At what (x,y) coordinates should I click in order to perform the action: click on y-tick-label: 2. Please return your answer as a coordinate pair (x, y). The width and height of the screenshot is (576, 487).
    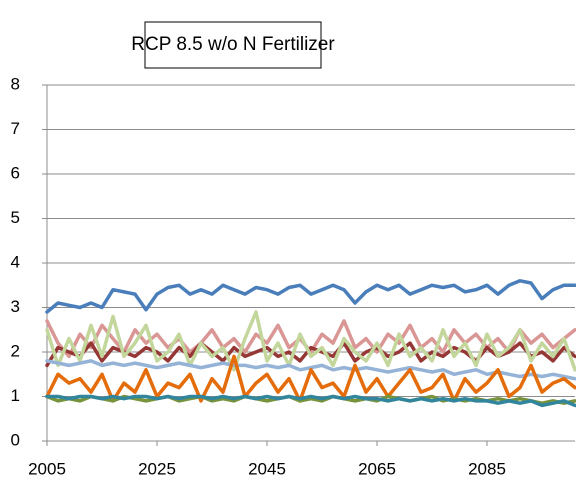
    Looking at the image, I should click on (15, 350).